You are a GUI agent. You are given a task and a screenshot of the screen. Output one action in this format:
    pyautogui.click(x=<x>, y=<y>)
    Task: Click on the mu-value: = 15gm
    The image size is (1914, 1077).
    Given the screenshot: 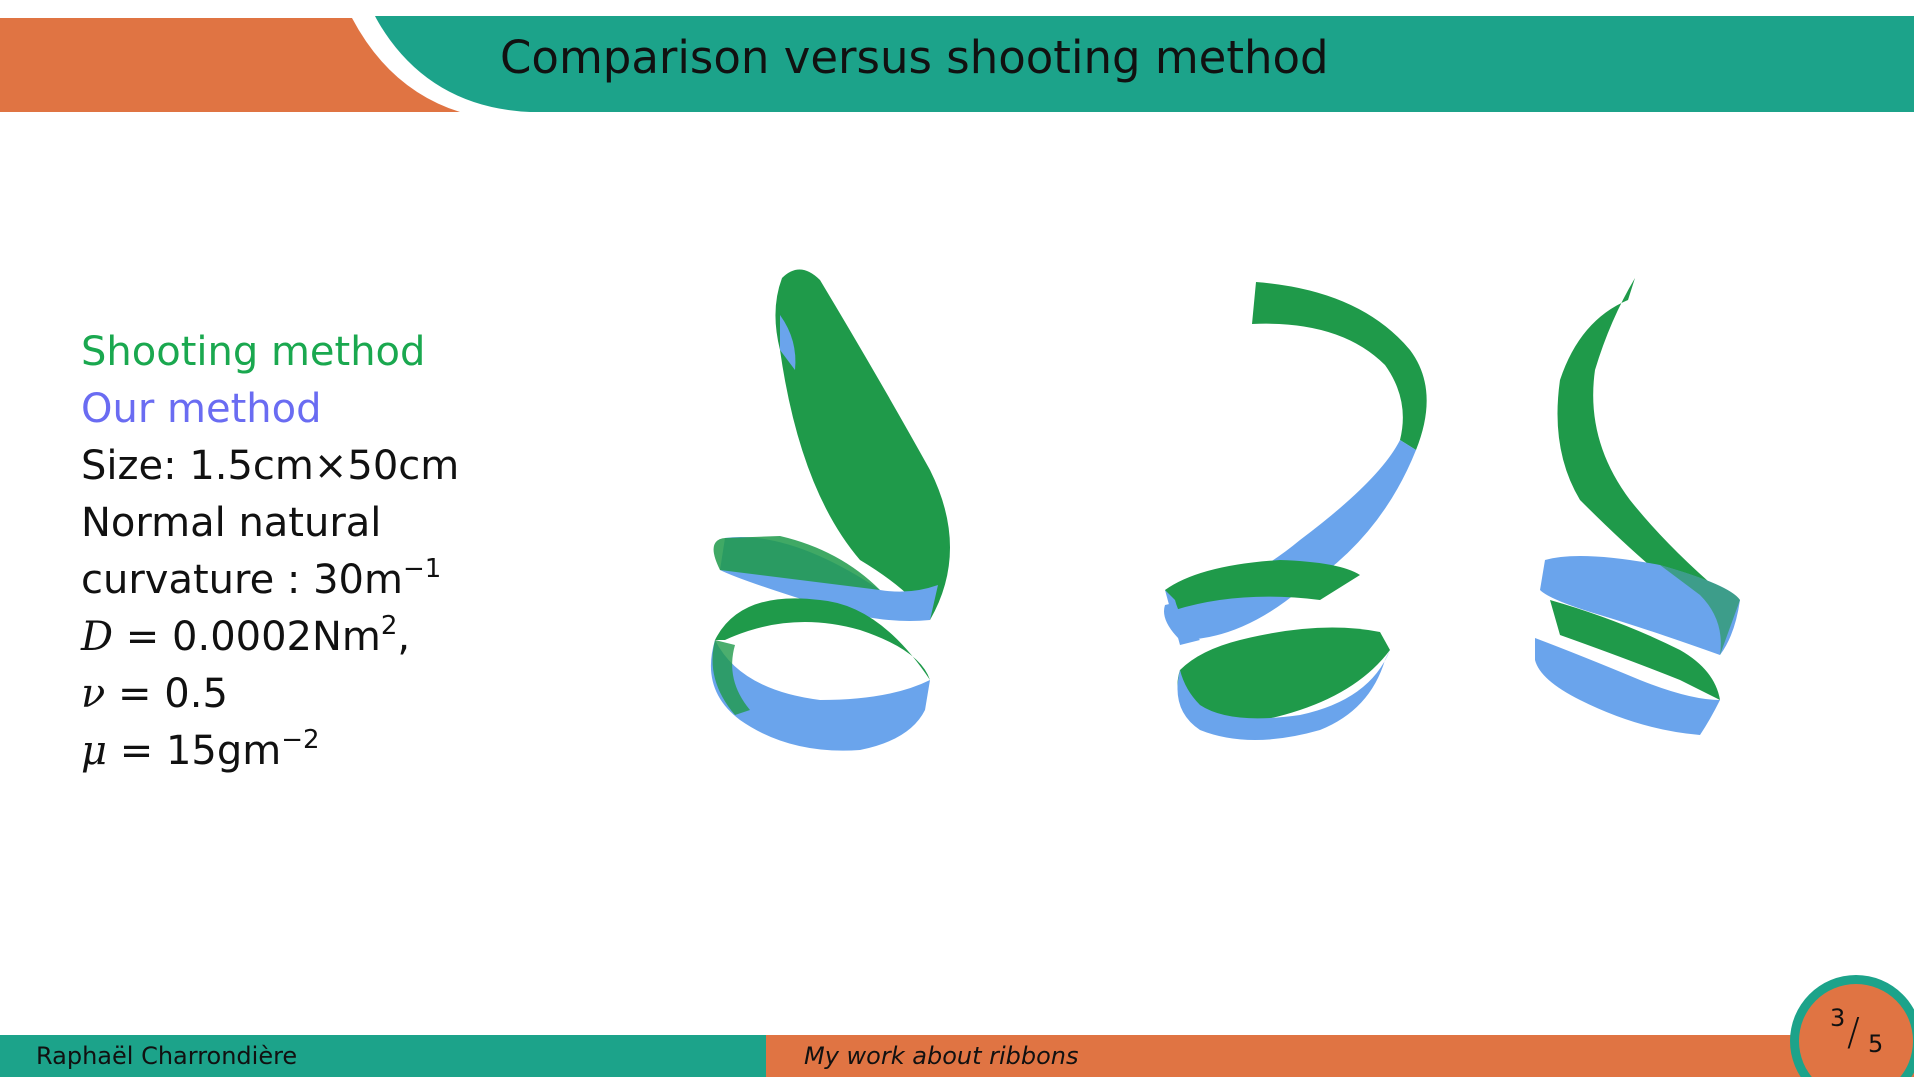 What is the action you would take?
    pyautogui.click(x=194, y=751)
    